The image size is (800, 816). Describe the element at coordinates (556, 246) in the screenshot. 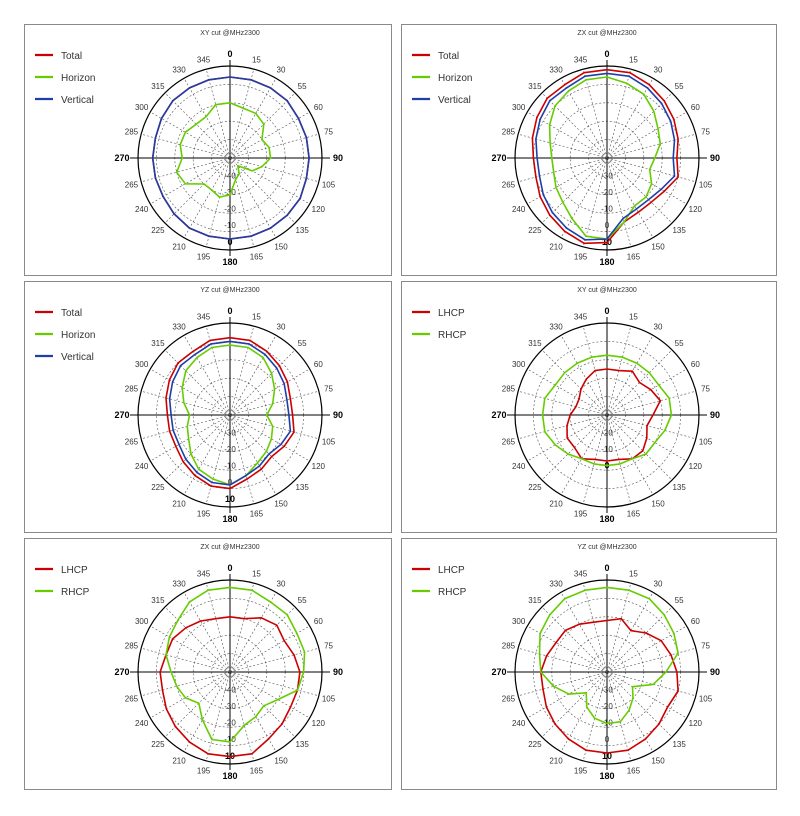

I see `angle-tick-label: 210` at that location.